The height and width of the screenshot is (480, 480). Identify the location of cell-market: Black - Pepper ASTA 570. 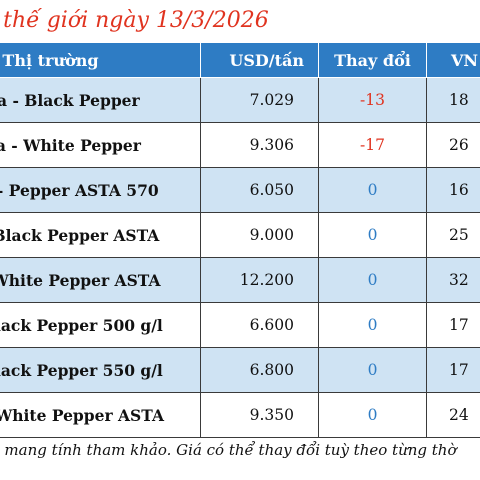
(100, 190).